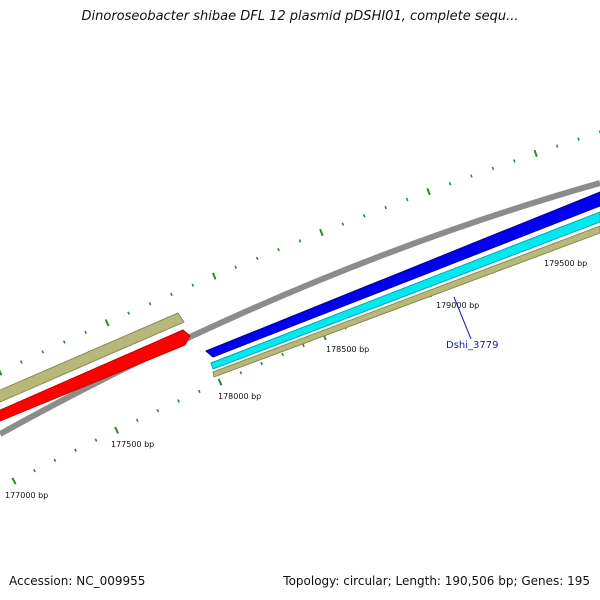 This screenshot has height=600, width=600. Describe the element at coordinates (472, 345) in the screenshot. I see `gene-label-dshi-3779: Dshi_3779` at that location.